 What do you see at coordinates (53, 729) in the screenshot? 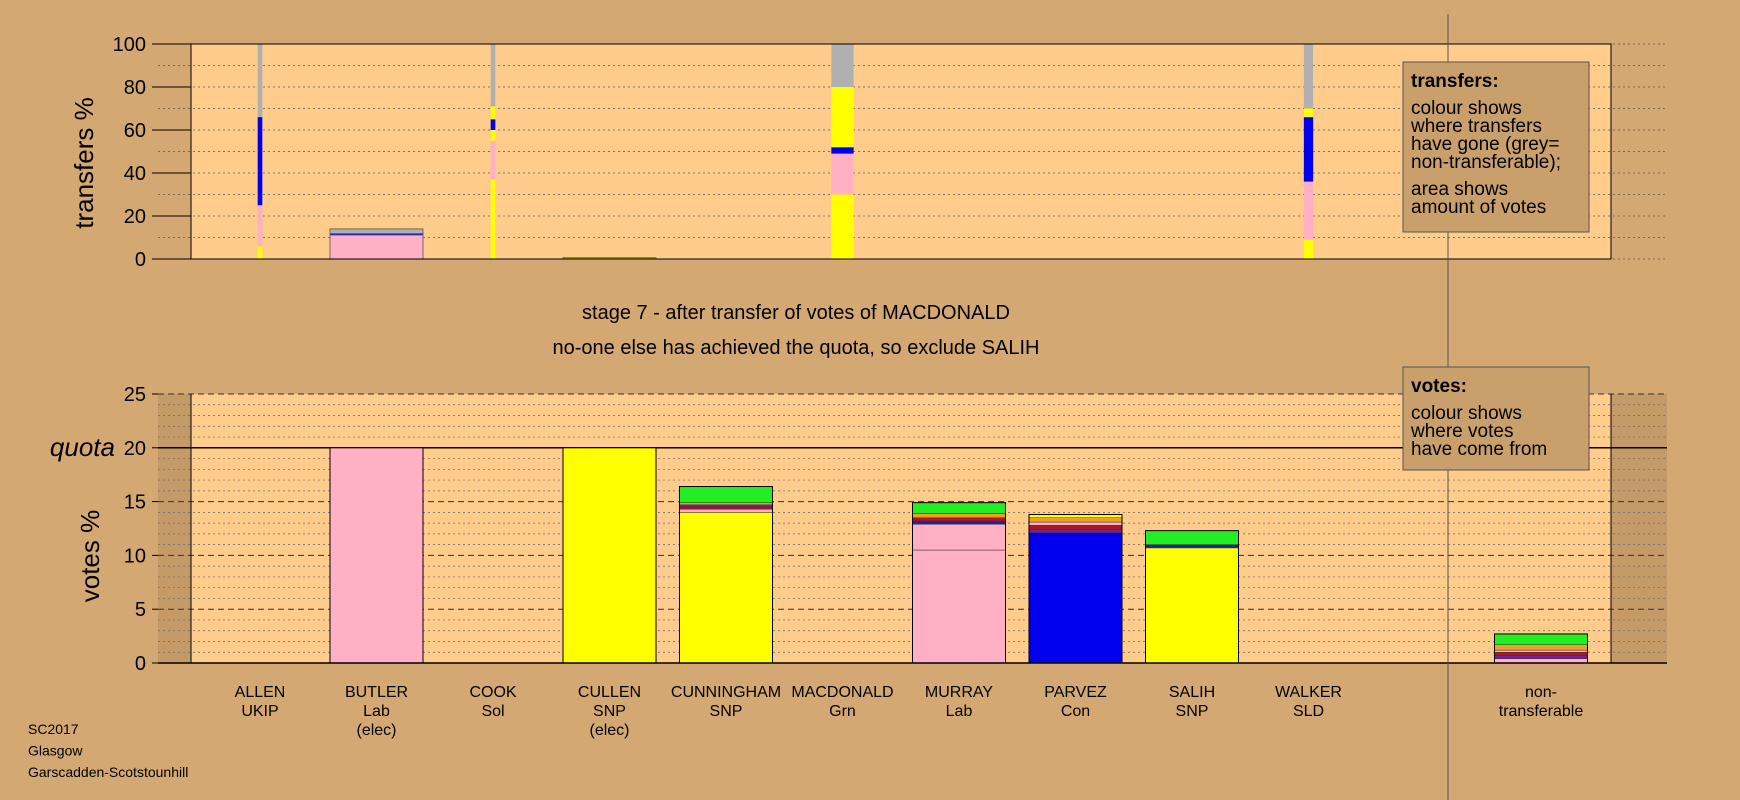
I see `footer-line: SC2017` at bounding box center [53, 729].